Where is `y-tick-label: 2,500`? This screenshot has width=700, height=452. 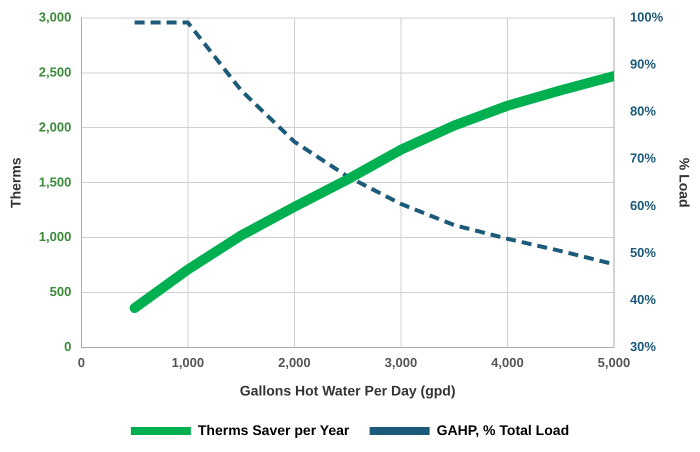 y-tick-label: 2,500 is located at coordinates (55, 72).